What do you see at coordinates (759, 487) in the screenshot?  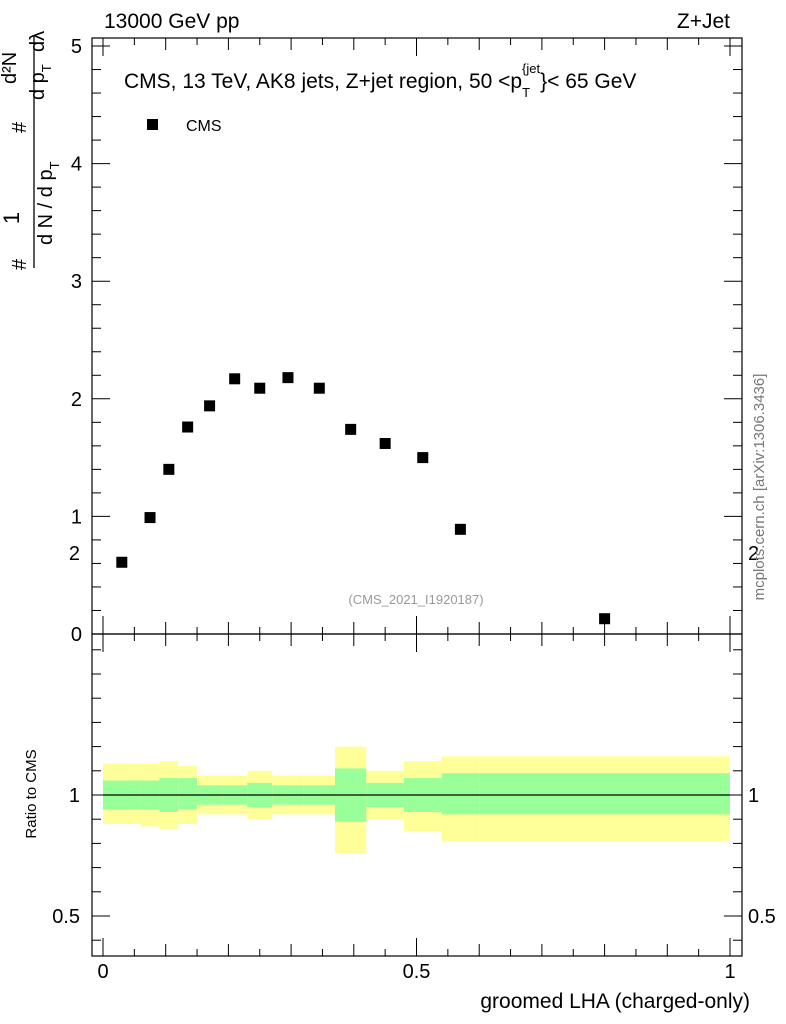 I see `watermark: mcplots.cern.ch [arXiv:1306.3436]` at bounding box center [759, 487].